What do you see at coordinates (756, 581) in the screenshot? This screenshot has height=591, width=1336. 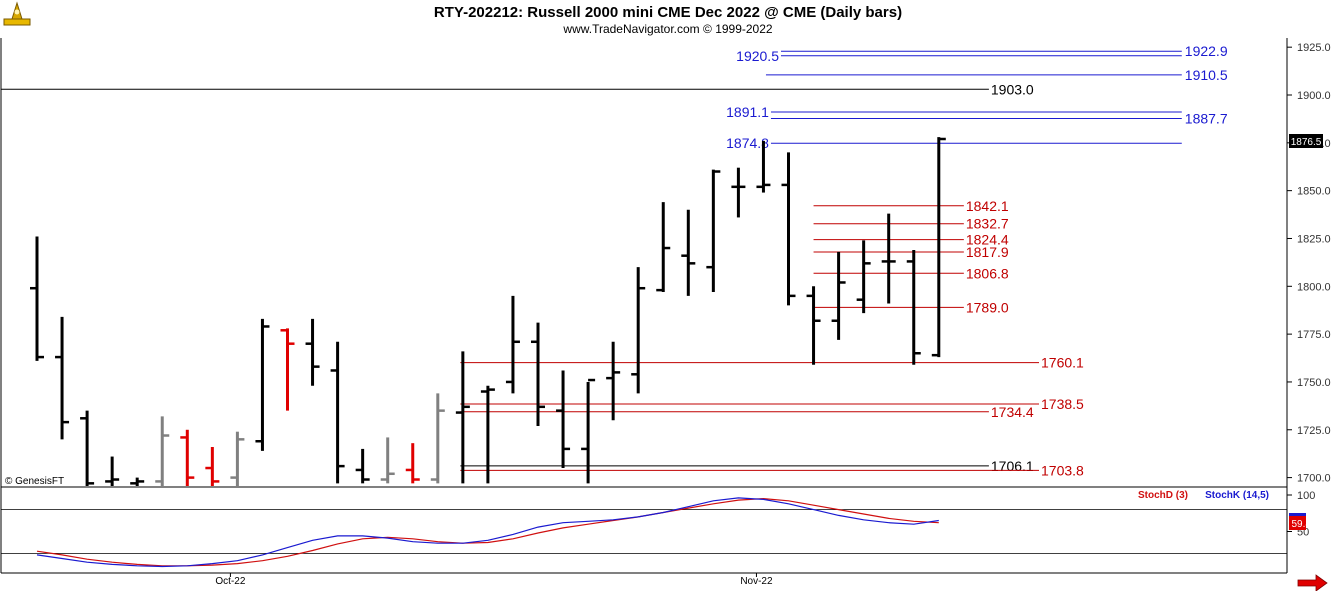 I see `time-tick-label: Nov-22` at bounding box center [756, 581].